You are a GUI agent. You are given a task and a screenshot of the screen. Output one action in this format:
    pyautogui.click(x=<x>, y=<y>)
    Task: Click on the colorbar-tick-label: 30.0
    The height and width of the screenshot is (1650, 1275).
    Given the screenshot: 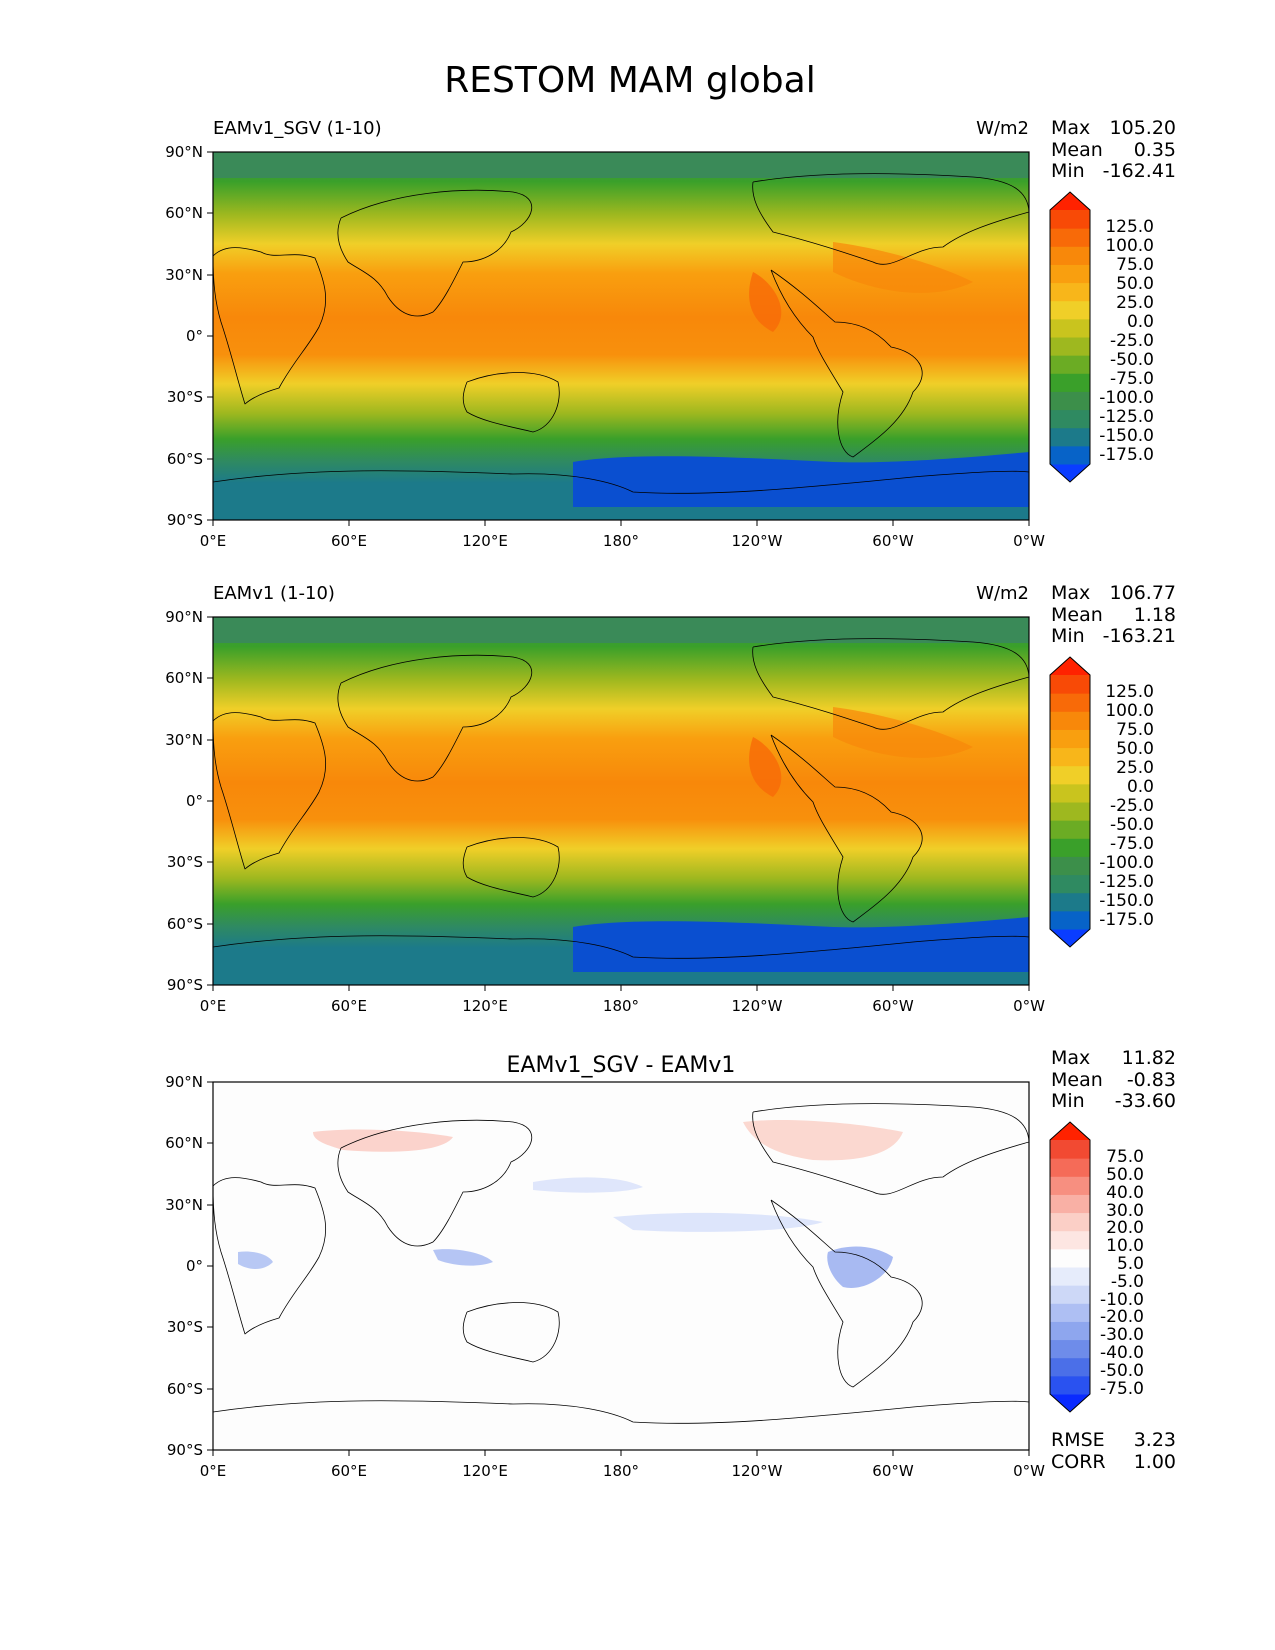 What is the action you would take?
    pyautogui.click(x=1125, y=1211)
    